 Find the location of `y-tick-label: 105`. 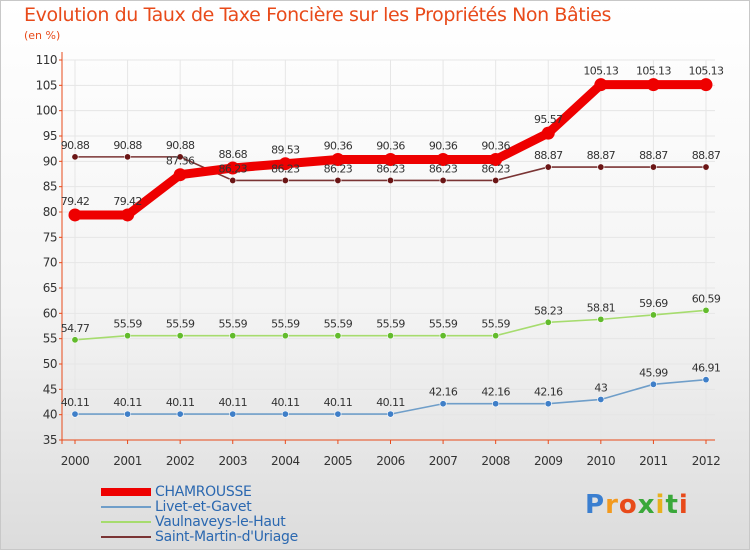

y-tick-label: 105 is located at coordinates (46, 85).